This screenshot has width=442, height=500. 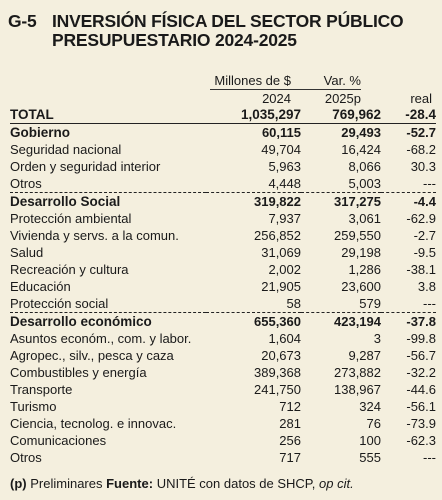 What do you see at coordinates (290, 457) in the screenshot?
I see `value-2024: 717` at bounding box center [290, 457].